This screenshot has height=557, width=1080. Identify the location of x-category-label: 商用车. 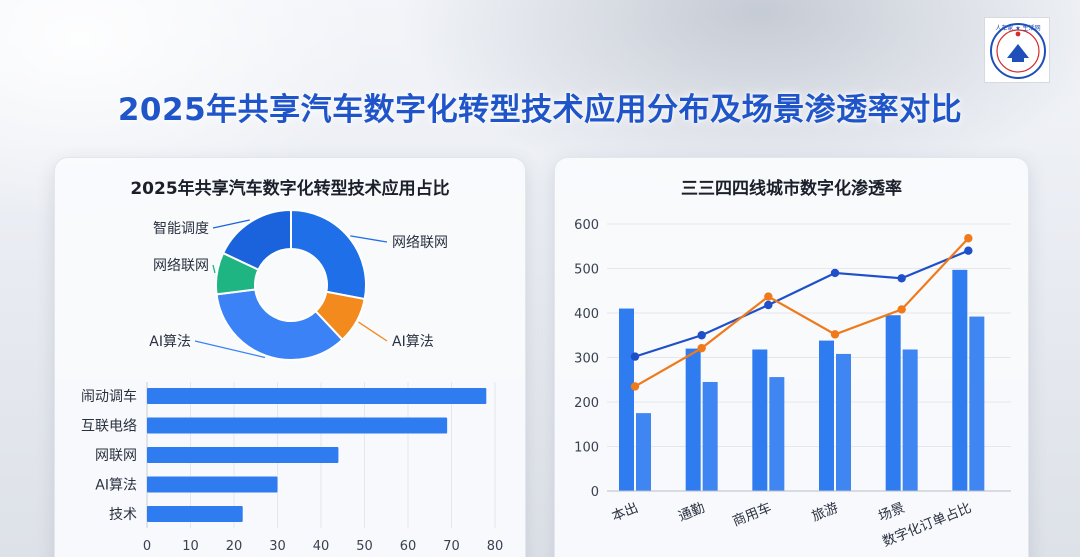
(752, 514).